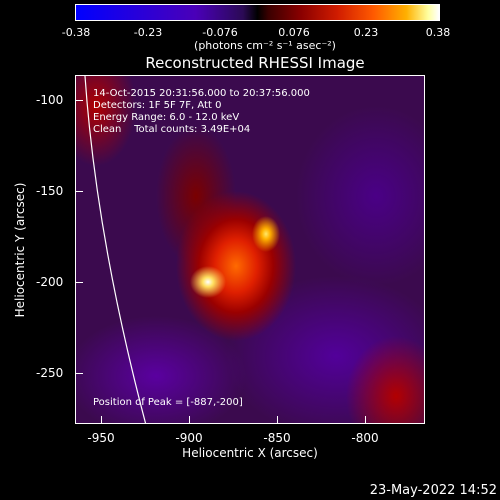 This screenshot has width=500, height=500. What do you see at coordinates (250, 453) in the screenshot?
I see `x-axis-label: Heliocentric X (arcsec)` at bounding box center [250, 453].